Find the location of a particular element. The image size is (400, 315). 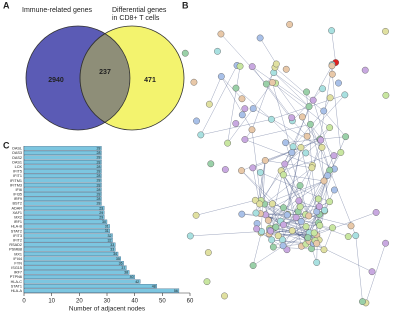

y-tick-label: IFIT1 is located at coordinates (17, 176).